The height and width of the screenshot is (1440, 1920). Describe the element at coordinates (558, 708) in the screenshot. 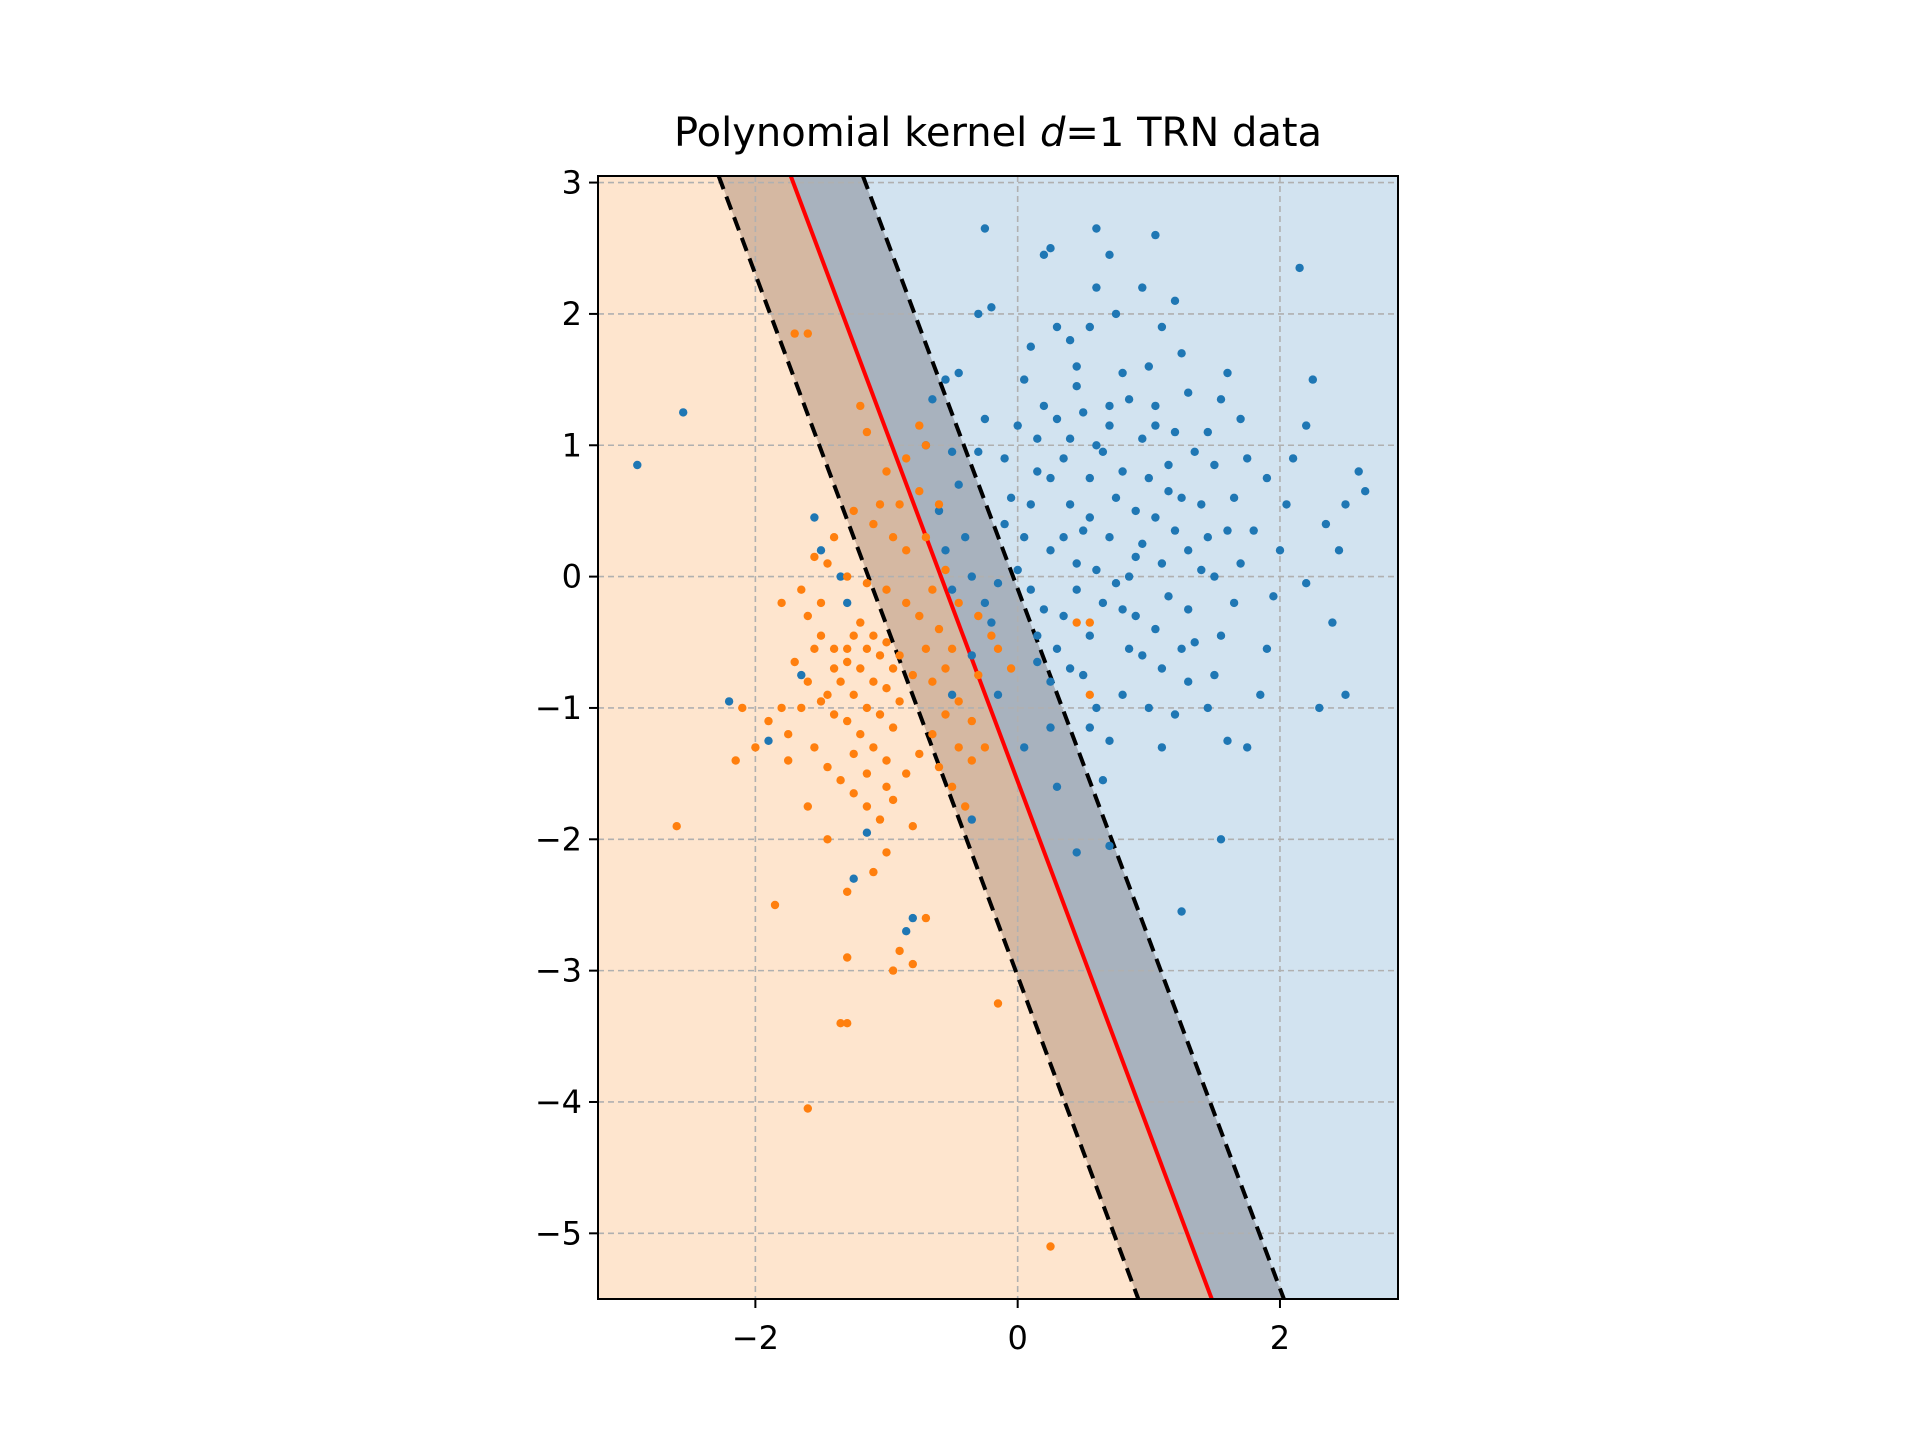

I see `y-tick-label: −1` at that location.